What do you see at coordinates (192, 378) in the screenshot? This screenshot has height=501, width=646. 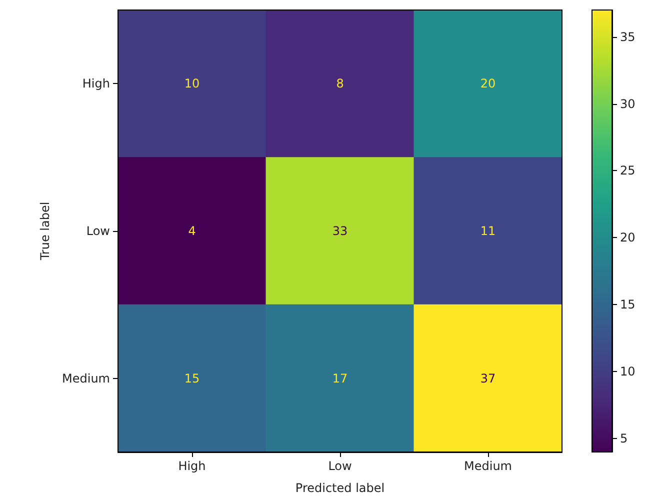 I see `data-label: 15` at bounding box center [192, 378].